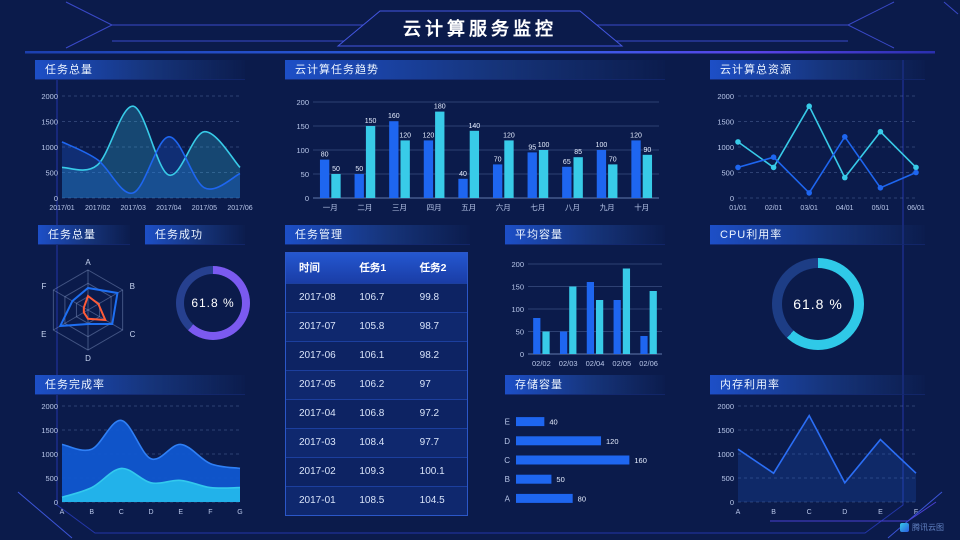 The image size is (960, 540). What do you see at coordinates (582, 498) in the screenshot?
I see `svg-text: 80` at bounding box center [582, 498].